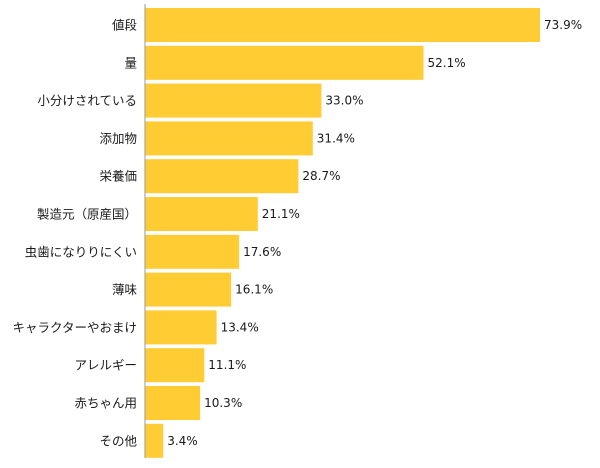  I want to click on value-label-2: 33.0%, so click(344, 101).